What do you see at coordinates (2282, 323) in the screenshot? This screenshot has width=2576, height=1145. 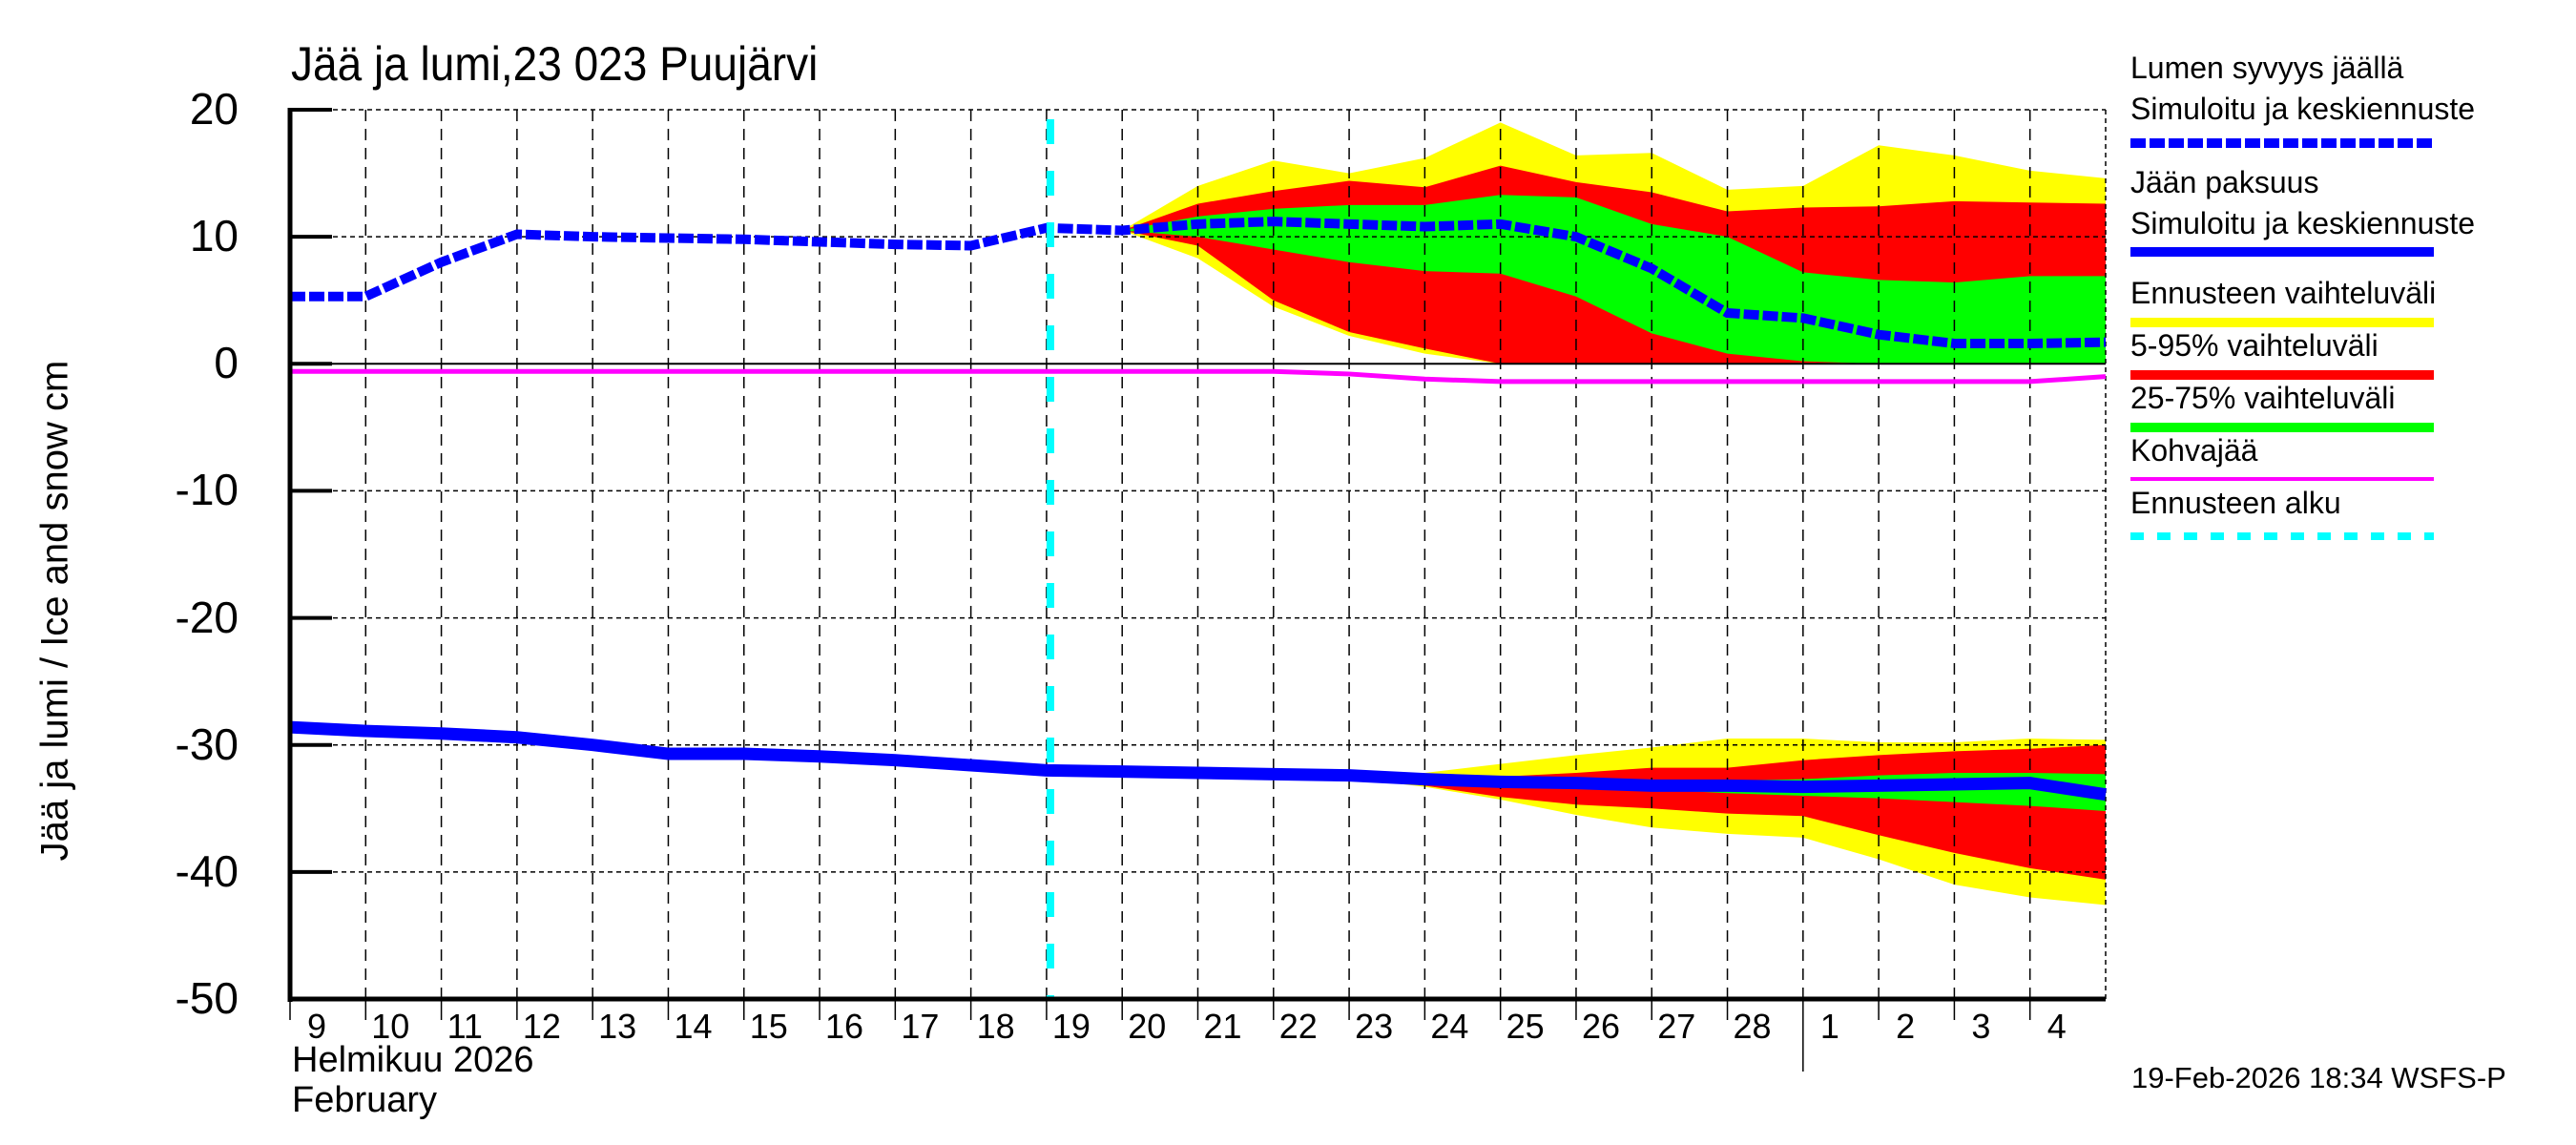 I see `legend-swatch-yellow` at bounding box center [2282, 323].